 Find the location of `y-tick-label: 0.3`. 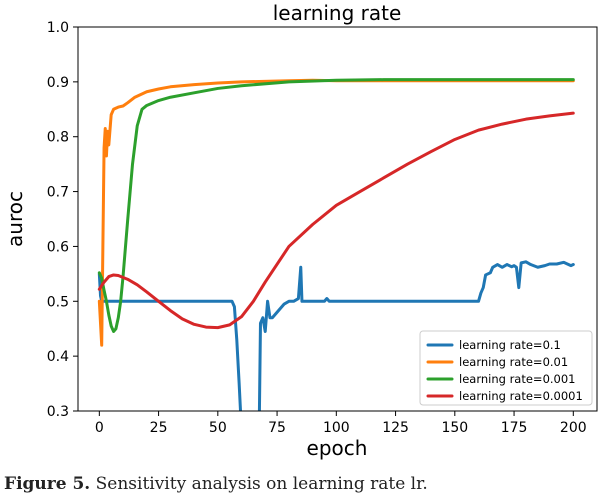

y-tick-label: 0.3 is located at coordinates (58, 412).